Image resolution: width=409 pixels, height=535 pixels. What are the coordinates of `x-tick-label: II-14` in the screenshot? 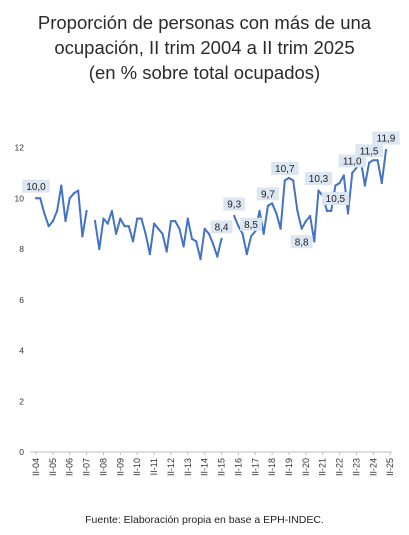 It's located at (205, 467).